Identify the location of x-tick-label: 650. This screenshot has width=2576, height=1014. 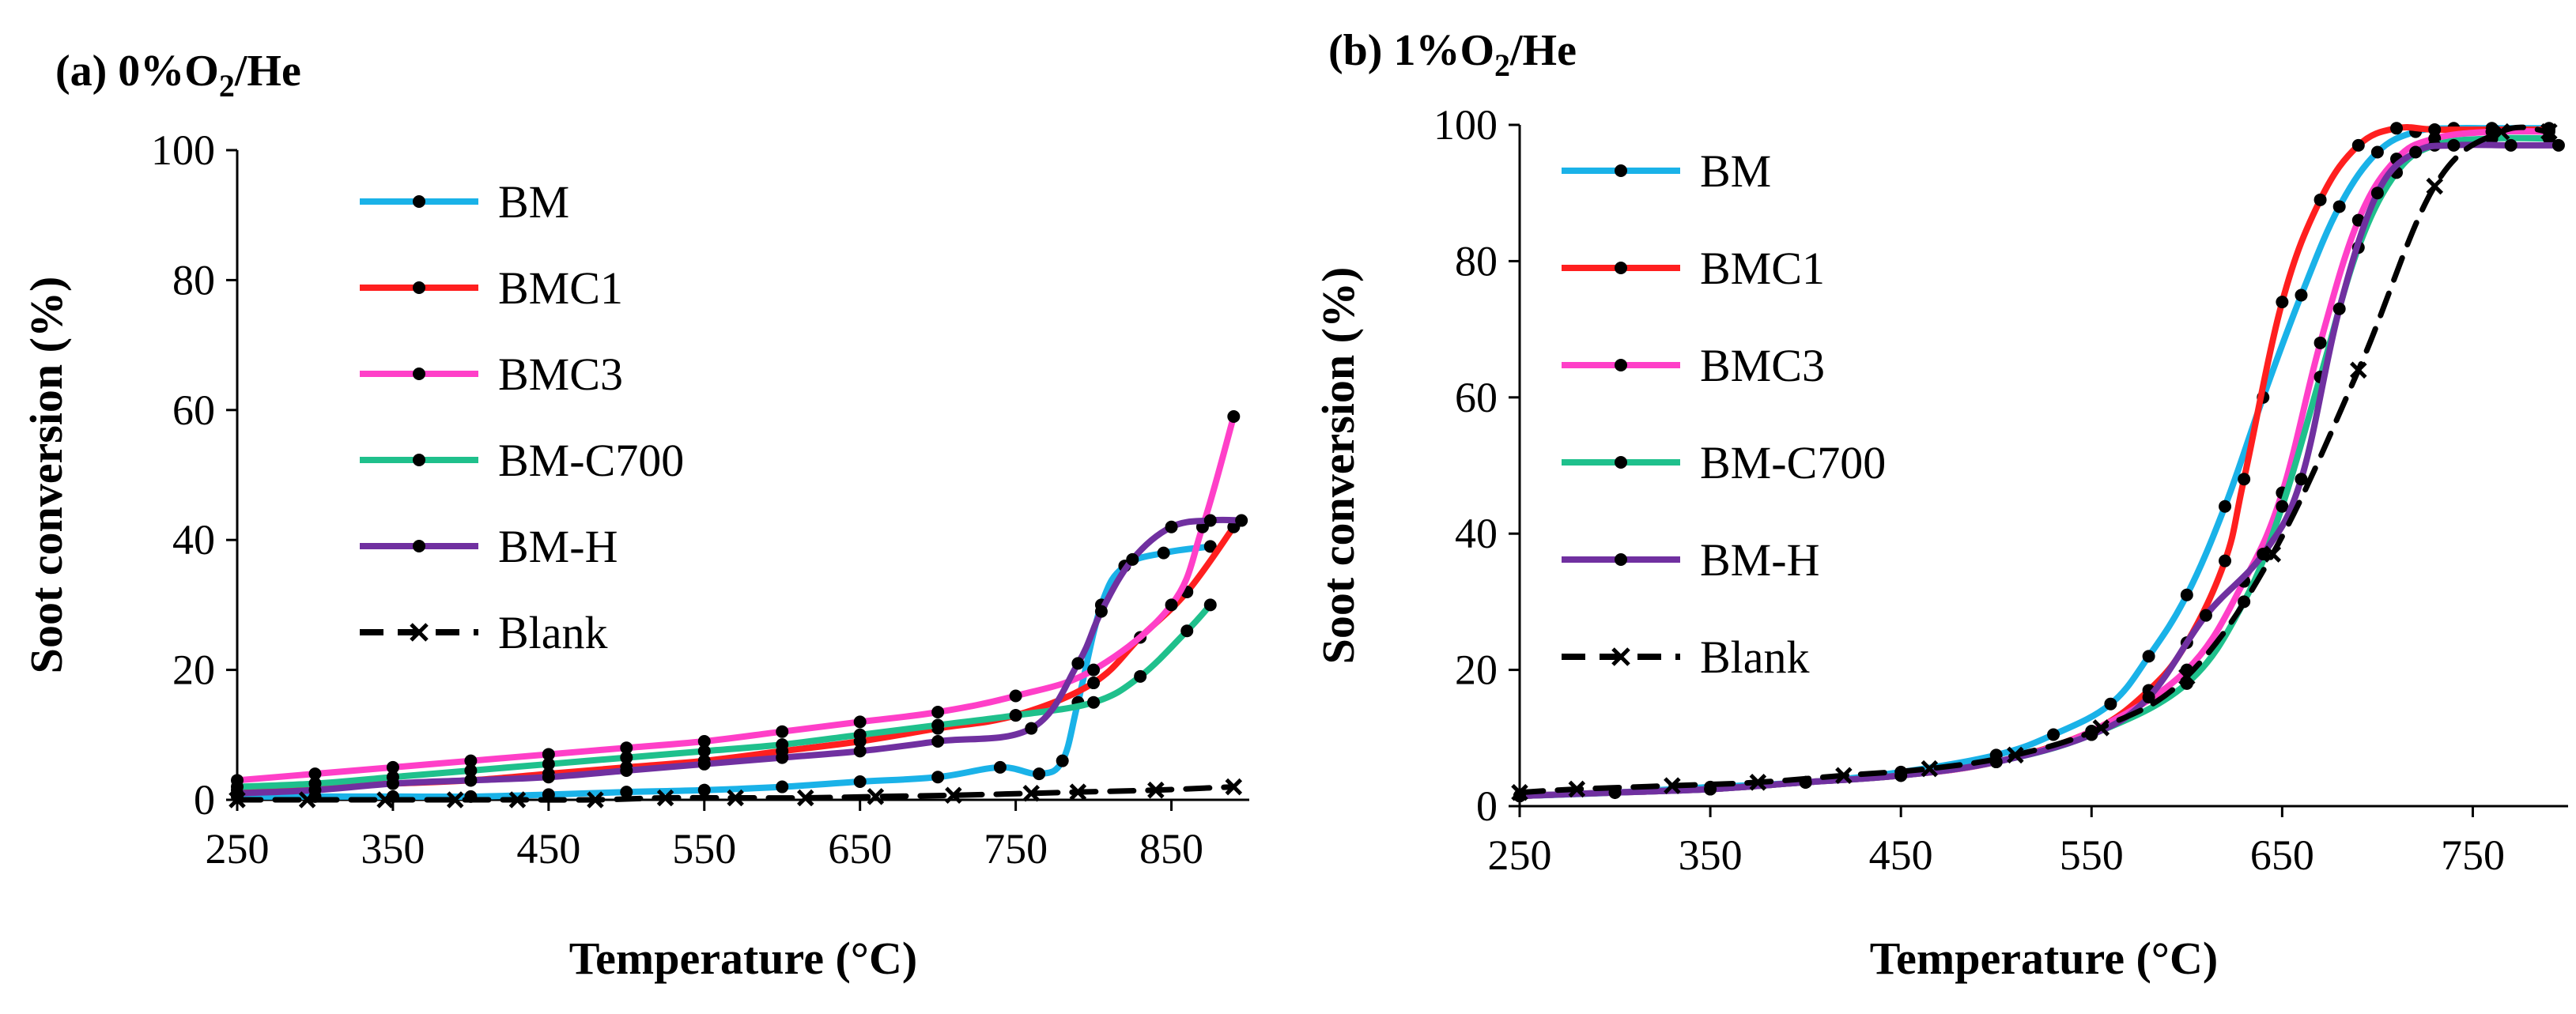
(2282, 855).